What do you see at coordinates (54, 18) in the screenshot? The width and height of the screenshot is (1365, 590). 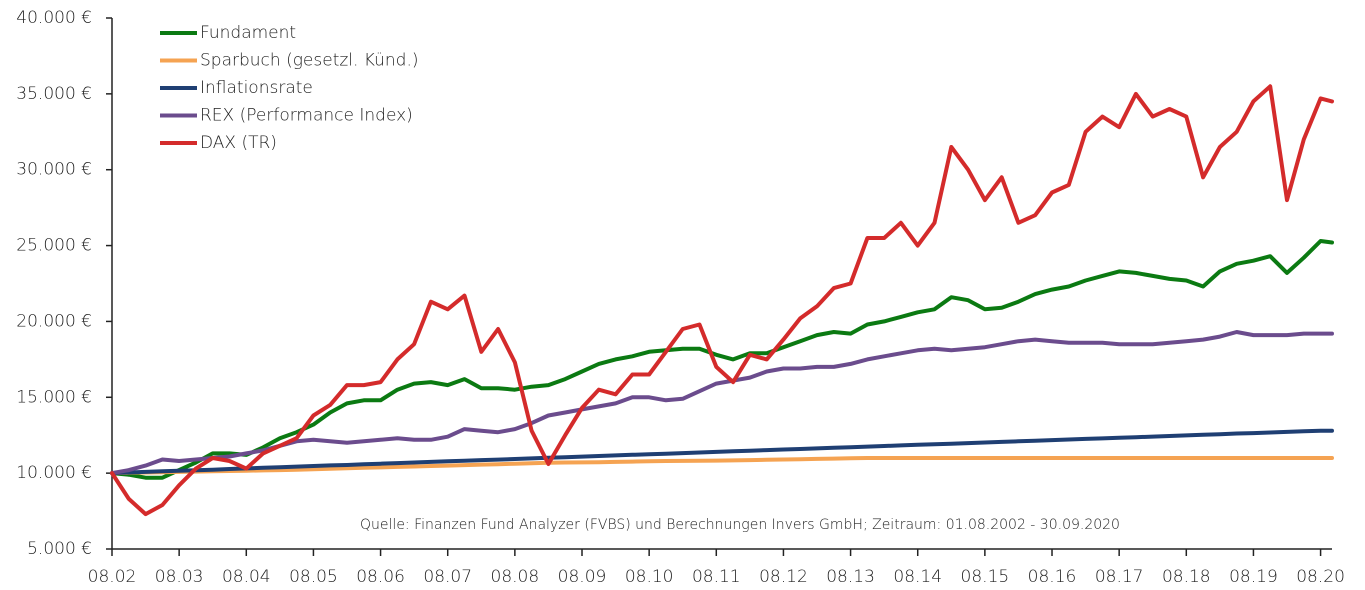 I see `y-tick-label: 40.000 €` at bounding box center [54, 18].